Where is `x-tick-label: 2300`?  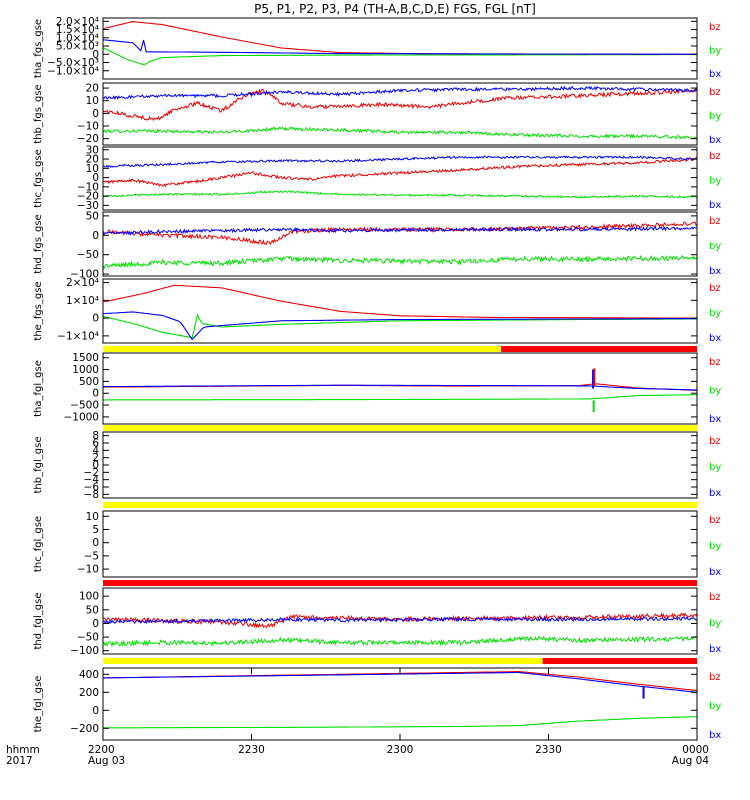
x-tick-label: 2300 is located at coordinates (400, 750).